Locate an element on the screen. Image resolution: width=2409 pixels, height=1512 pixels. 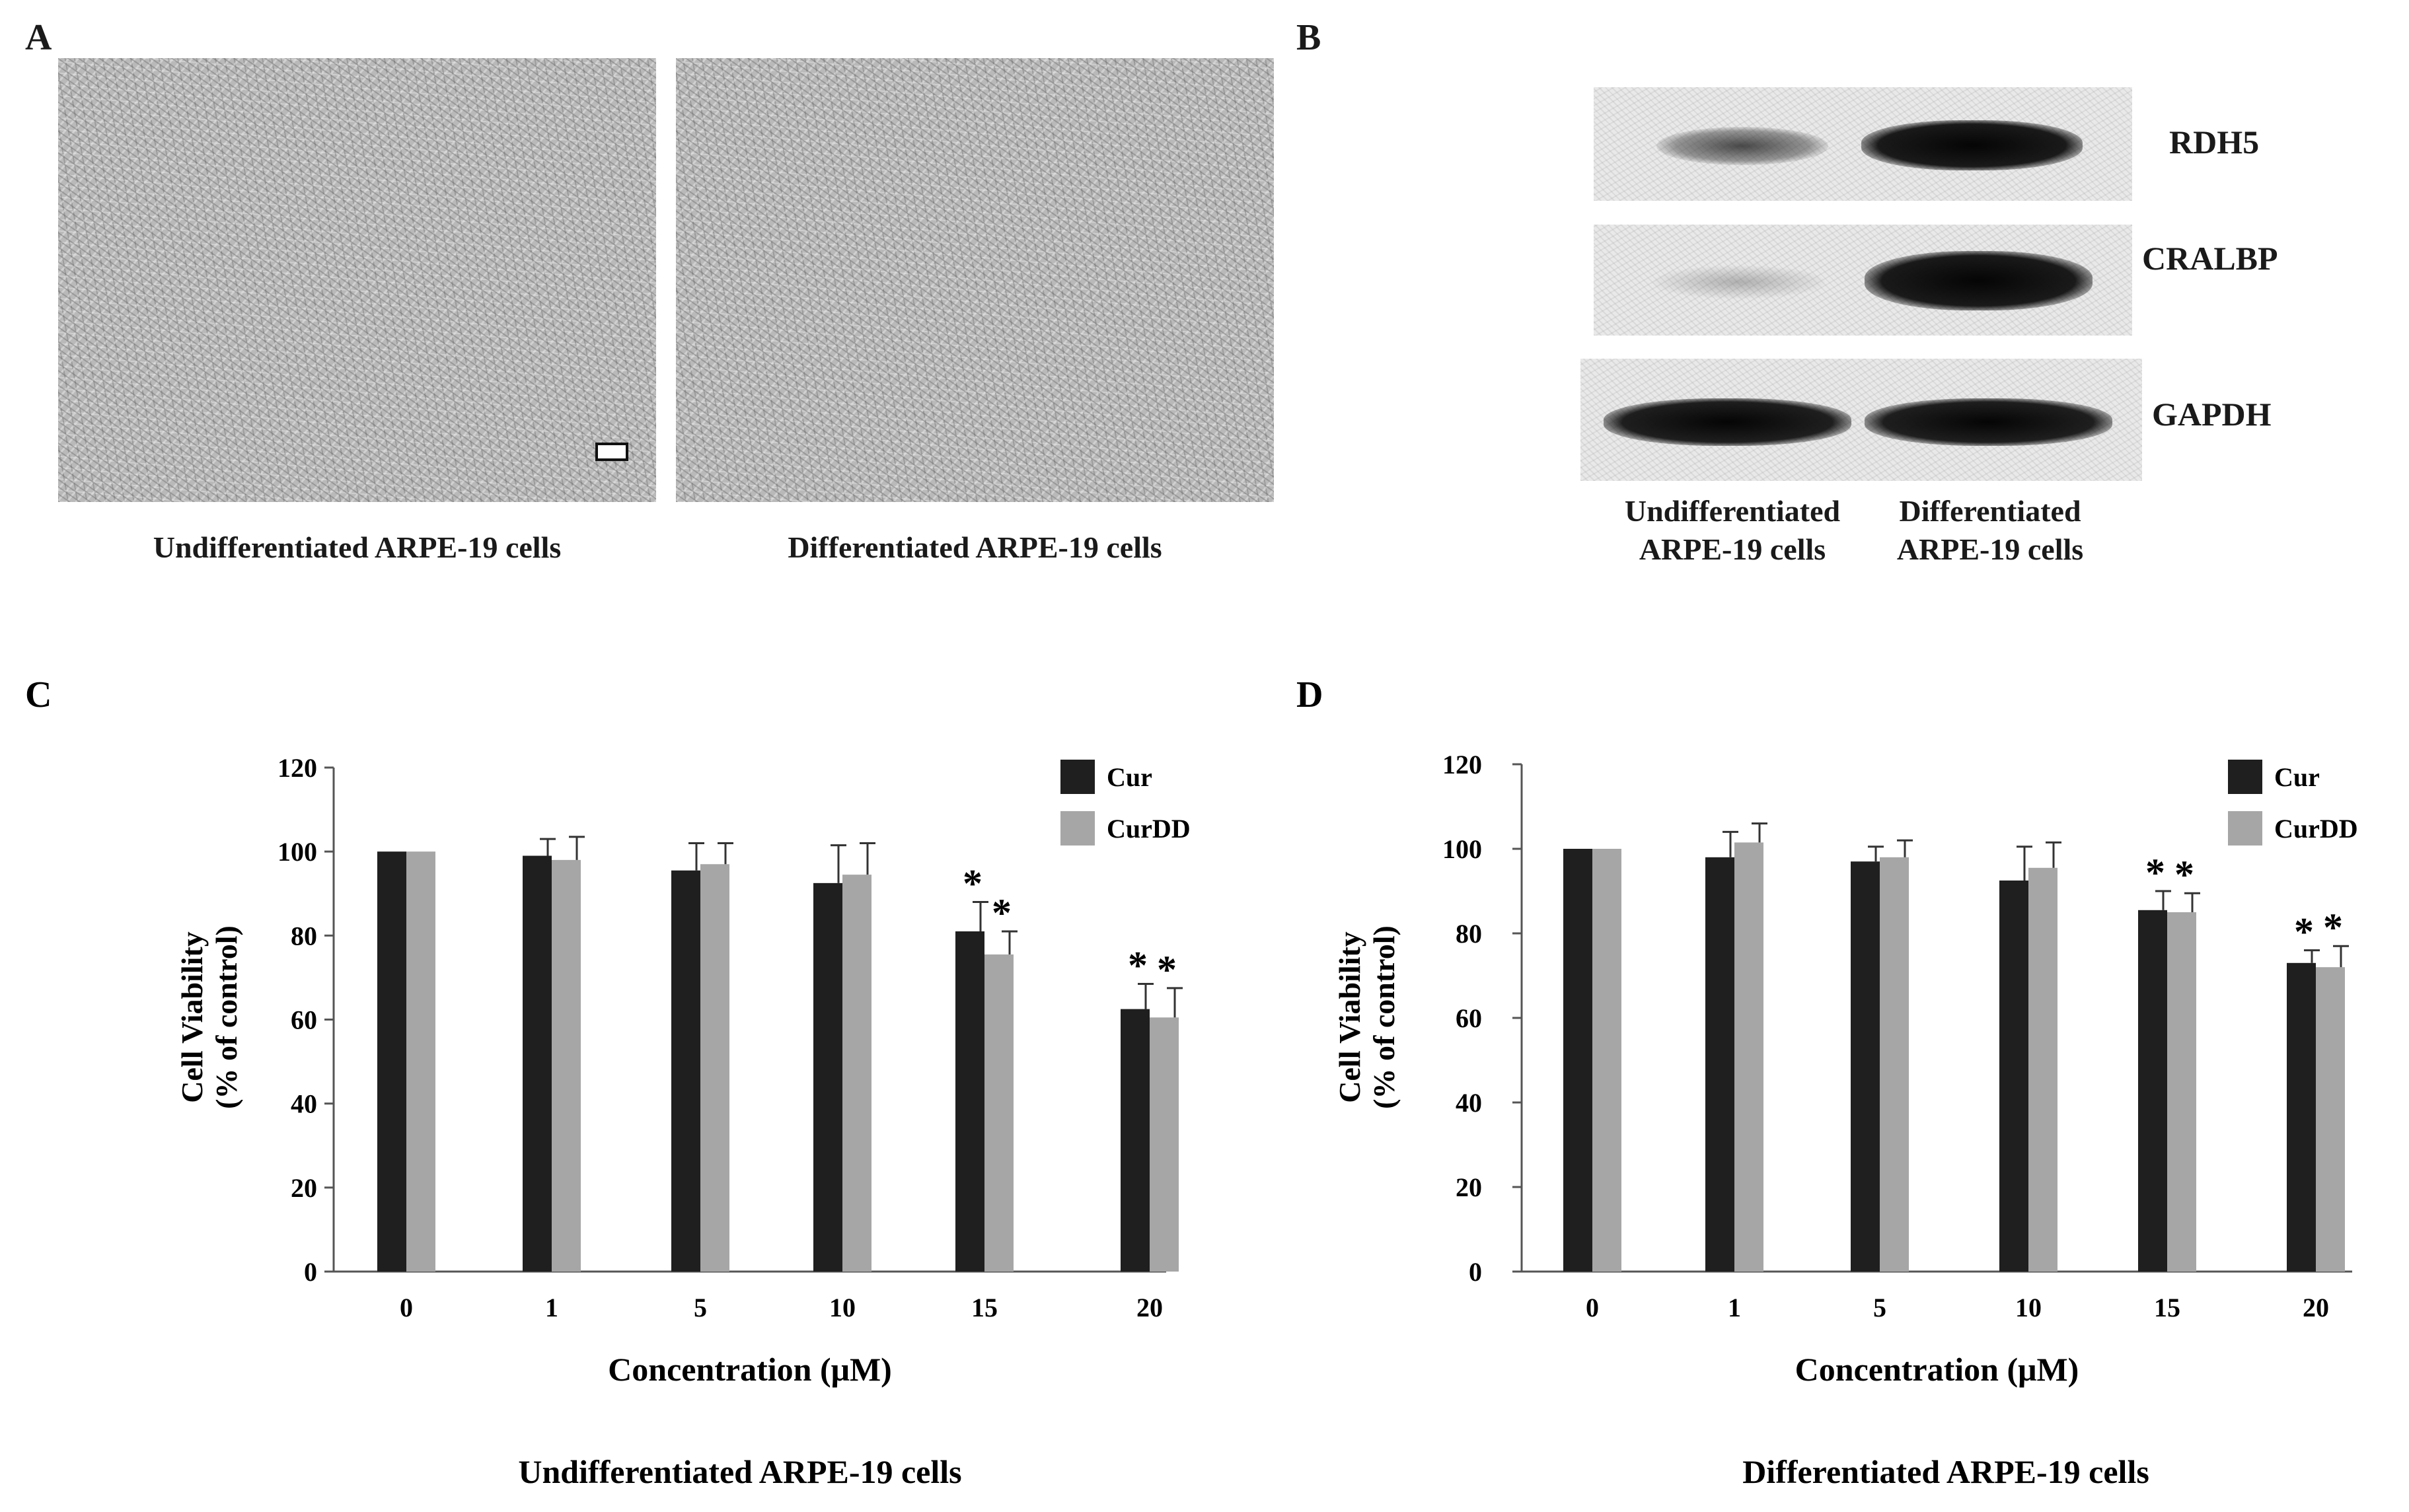
chart-d-xtick-label: 10 is located at coordinates (2028, 1307).